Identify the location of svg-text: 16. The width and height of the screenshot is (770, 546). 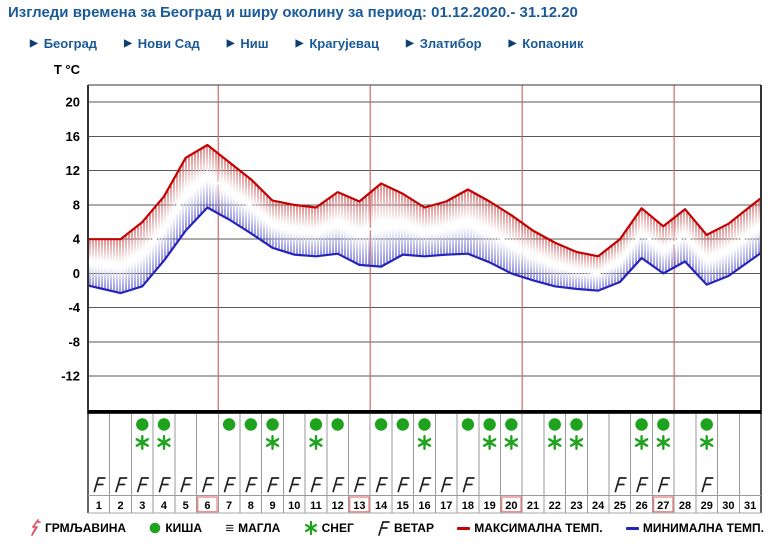
(424, 506).